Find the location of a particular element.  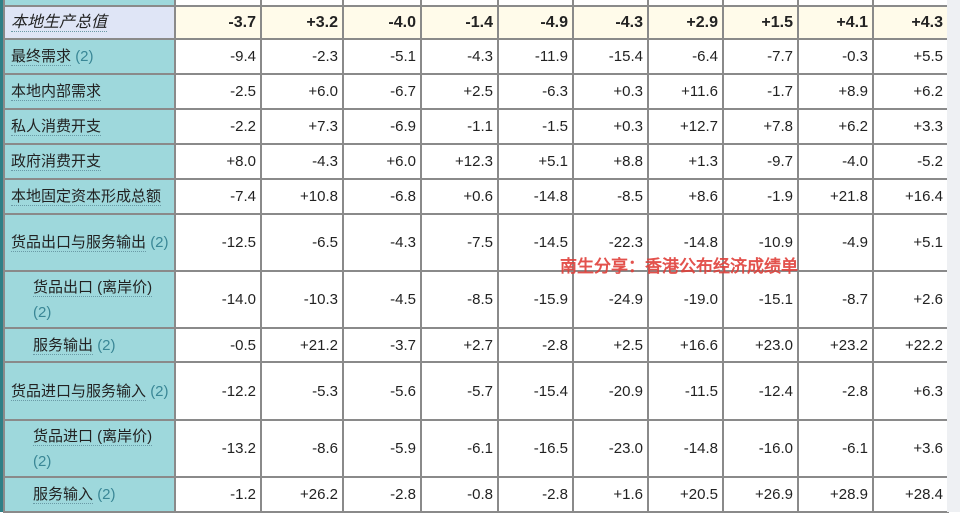

row-label-link: 货品出口 (离岸价) is located at coordinates (93, 287).